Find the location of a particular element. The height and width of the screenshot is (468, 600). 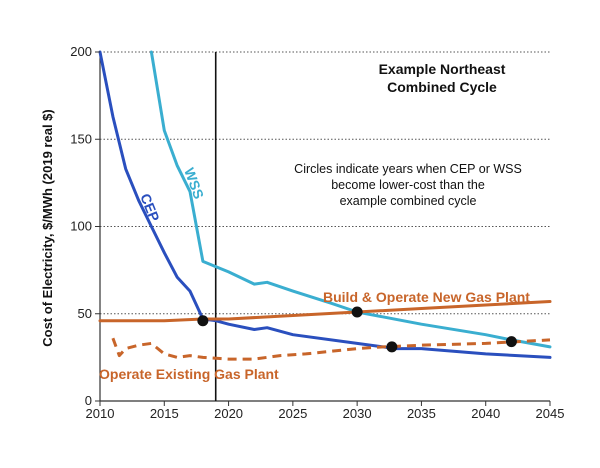

series-label-existing-gas: Operate Existing Gas Plant is located at coordinates (189, 374).